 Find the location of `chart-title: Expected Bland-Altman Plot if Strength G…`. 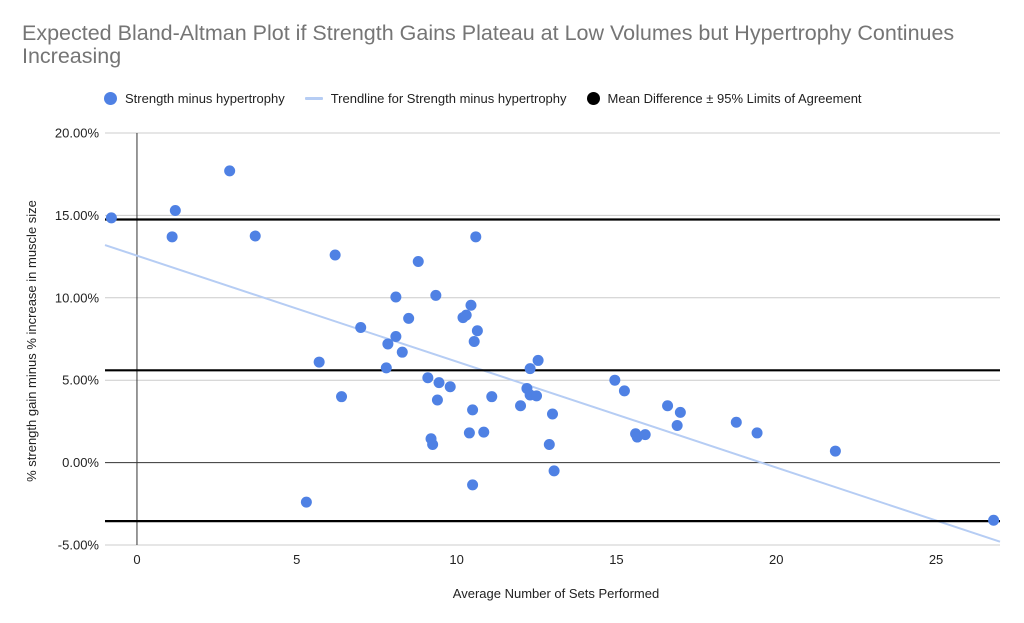

chart-title: Expected Bland-Altman Plot if Strength G… is located at coordinates (488, 44).